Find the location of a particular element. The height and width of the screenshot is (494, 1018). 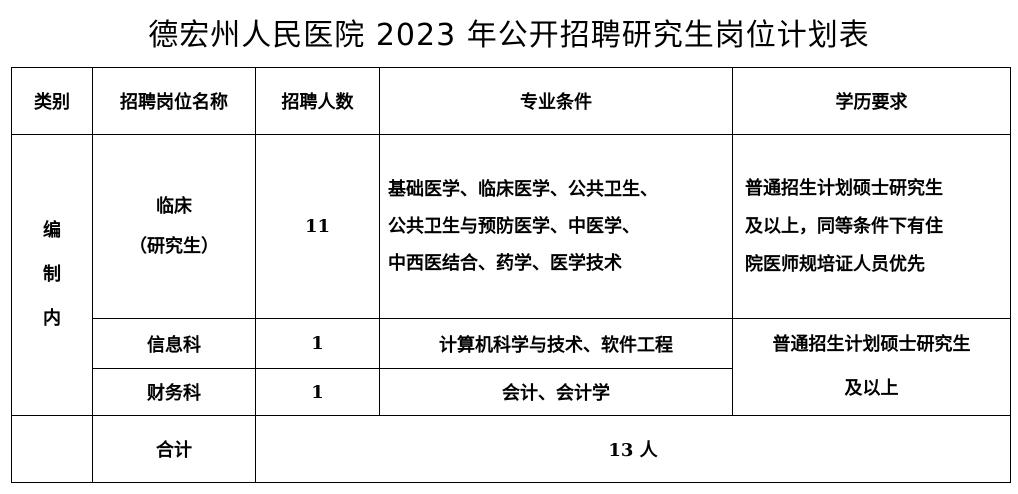

category-char: 编 is located at coordinates (52, 230).